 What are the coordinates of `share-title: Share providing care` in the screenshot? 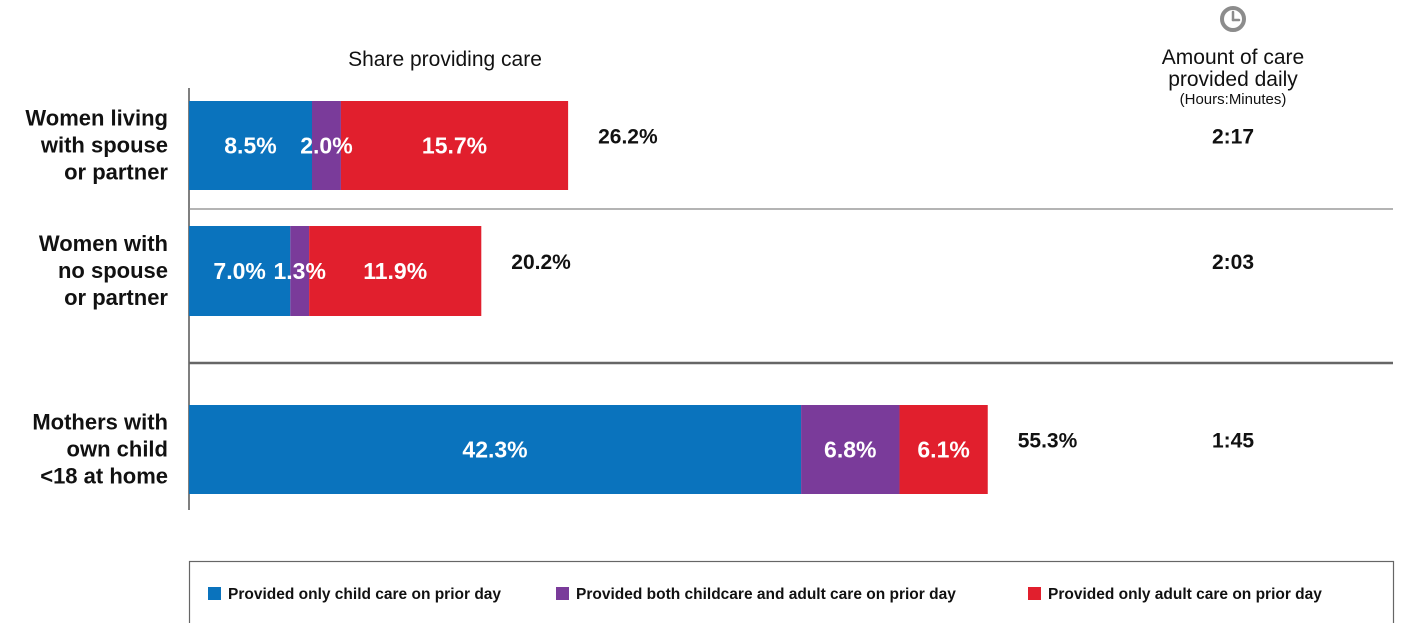 It's located at (445, 59).